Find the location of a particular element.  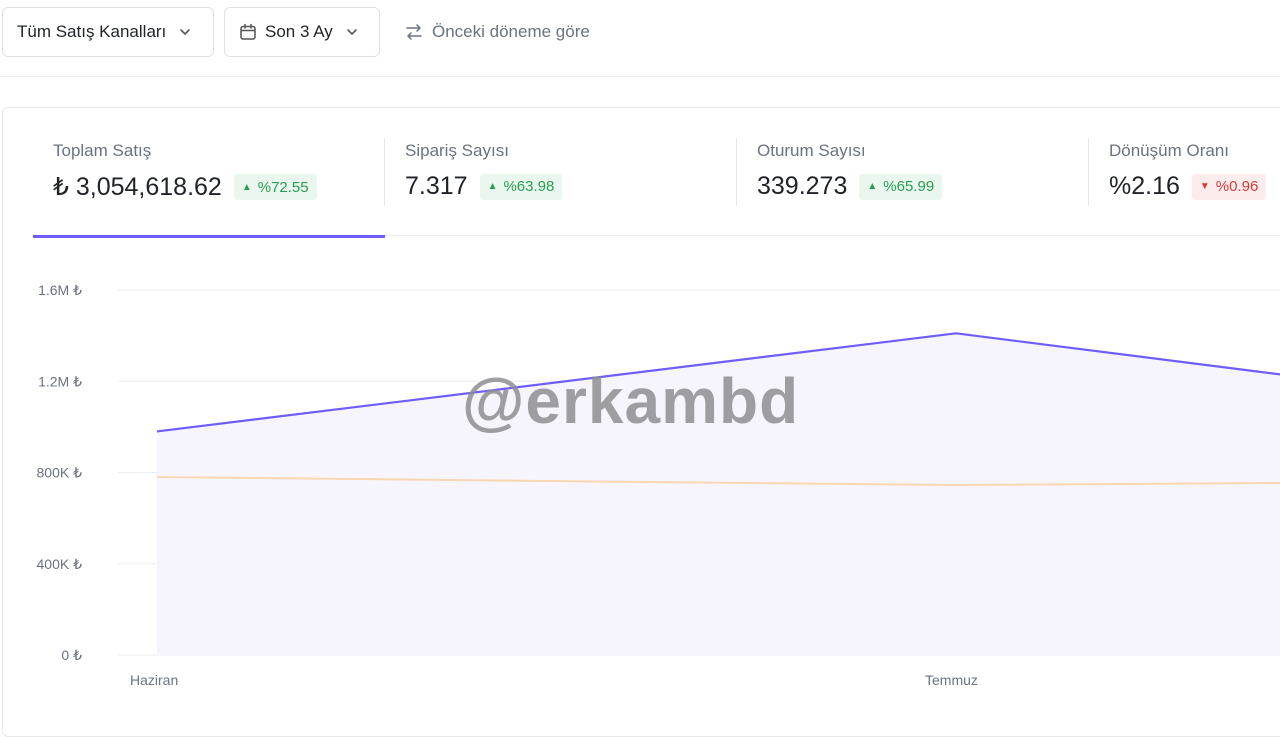

y-tick-label: 400K ₺ is located at coordinates (60, 564).